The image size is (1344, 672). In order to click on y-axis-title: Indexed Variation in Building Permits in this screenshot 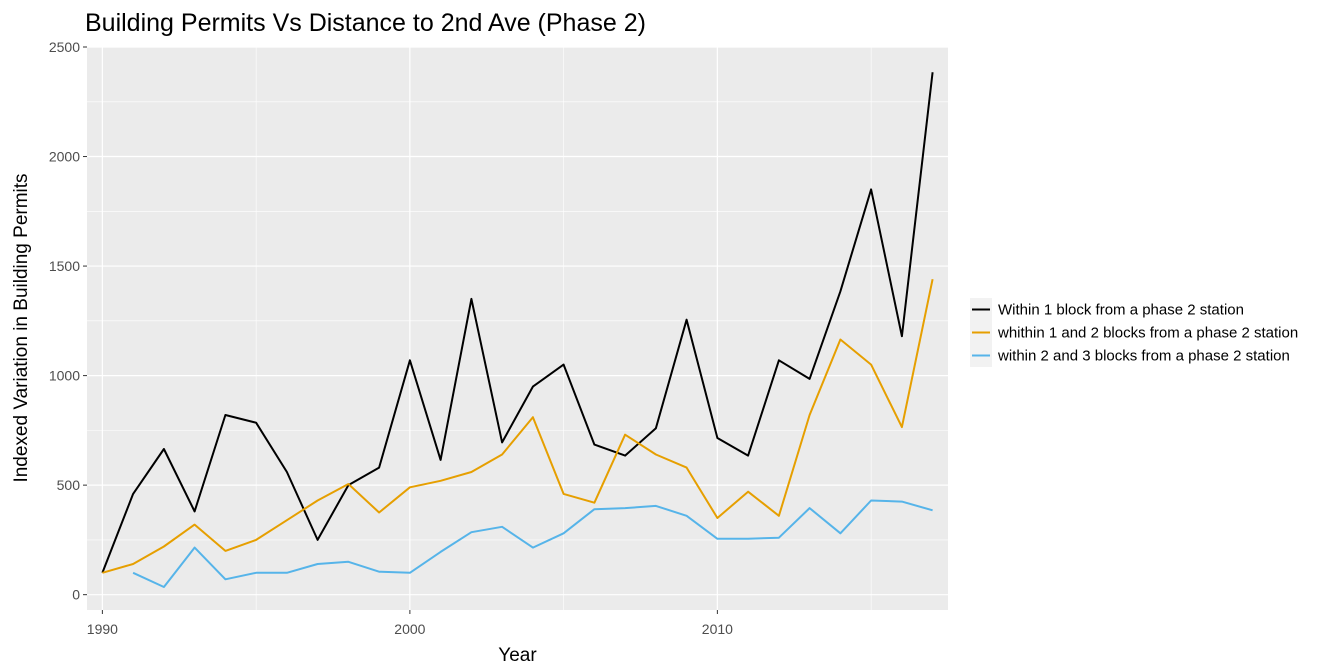, I will do `click(21, 327)`.